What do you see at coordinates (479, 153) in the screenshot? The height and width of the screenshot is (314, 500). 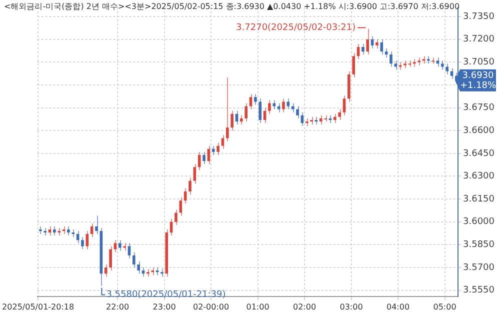 I see `y-tick-label: 3.6450` at bounding box center [479, 153].